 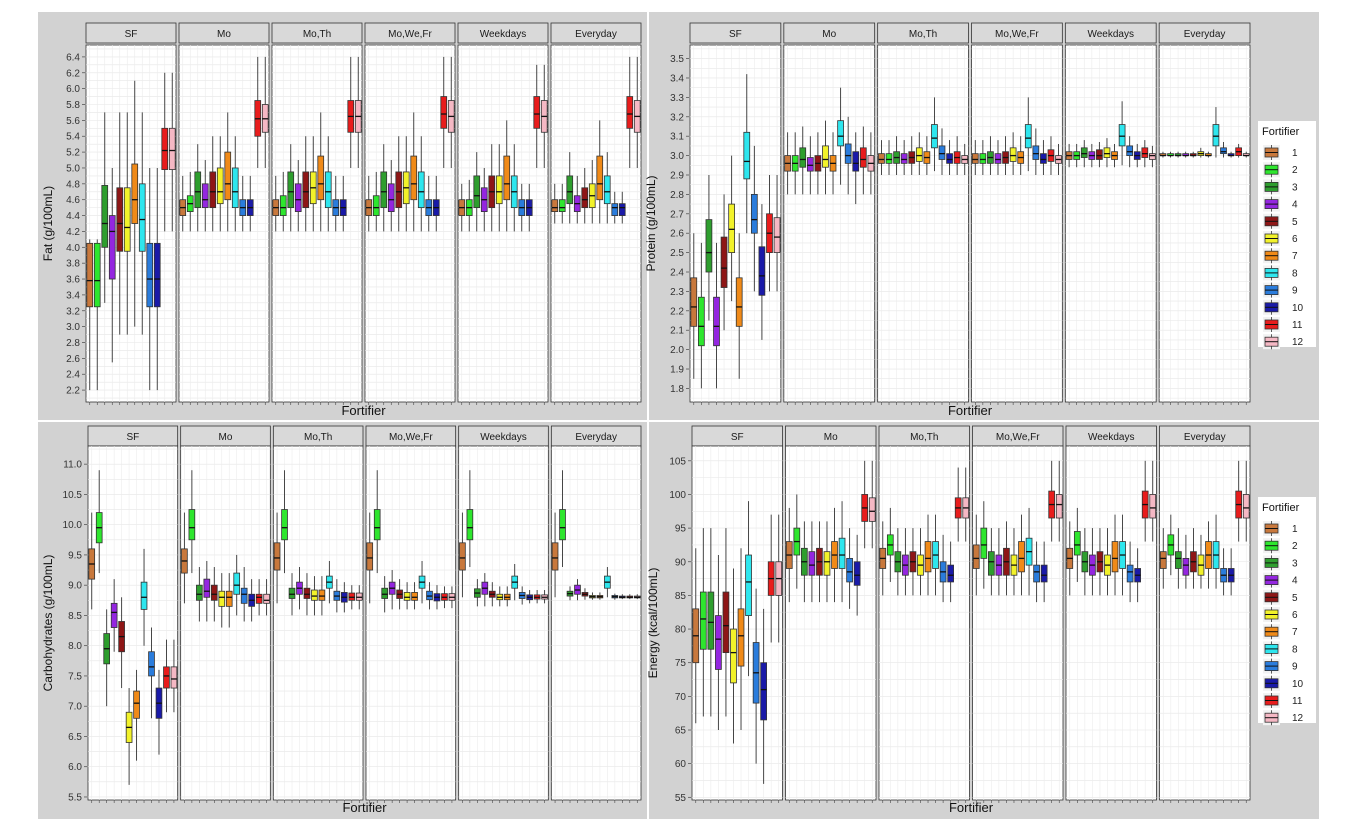 What do you see at coordinates (73, 89) in the screenshot?
I see `y-tick-label: 6.0` at bounding box center [73, 89].